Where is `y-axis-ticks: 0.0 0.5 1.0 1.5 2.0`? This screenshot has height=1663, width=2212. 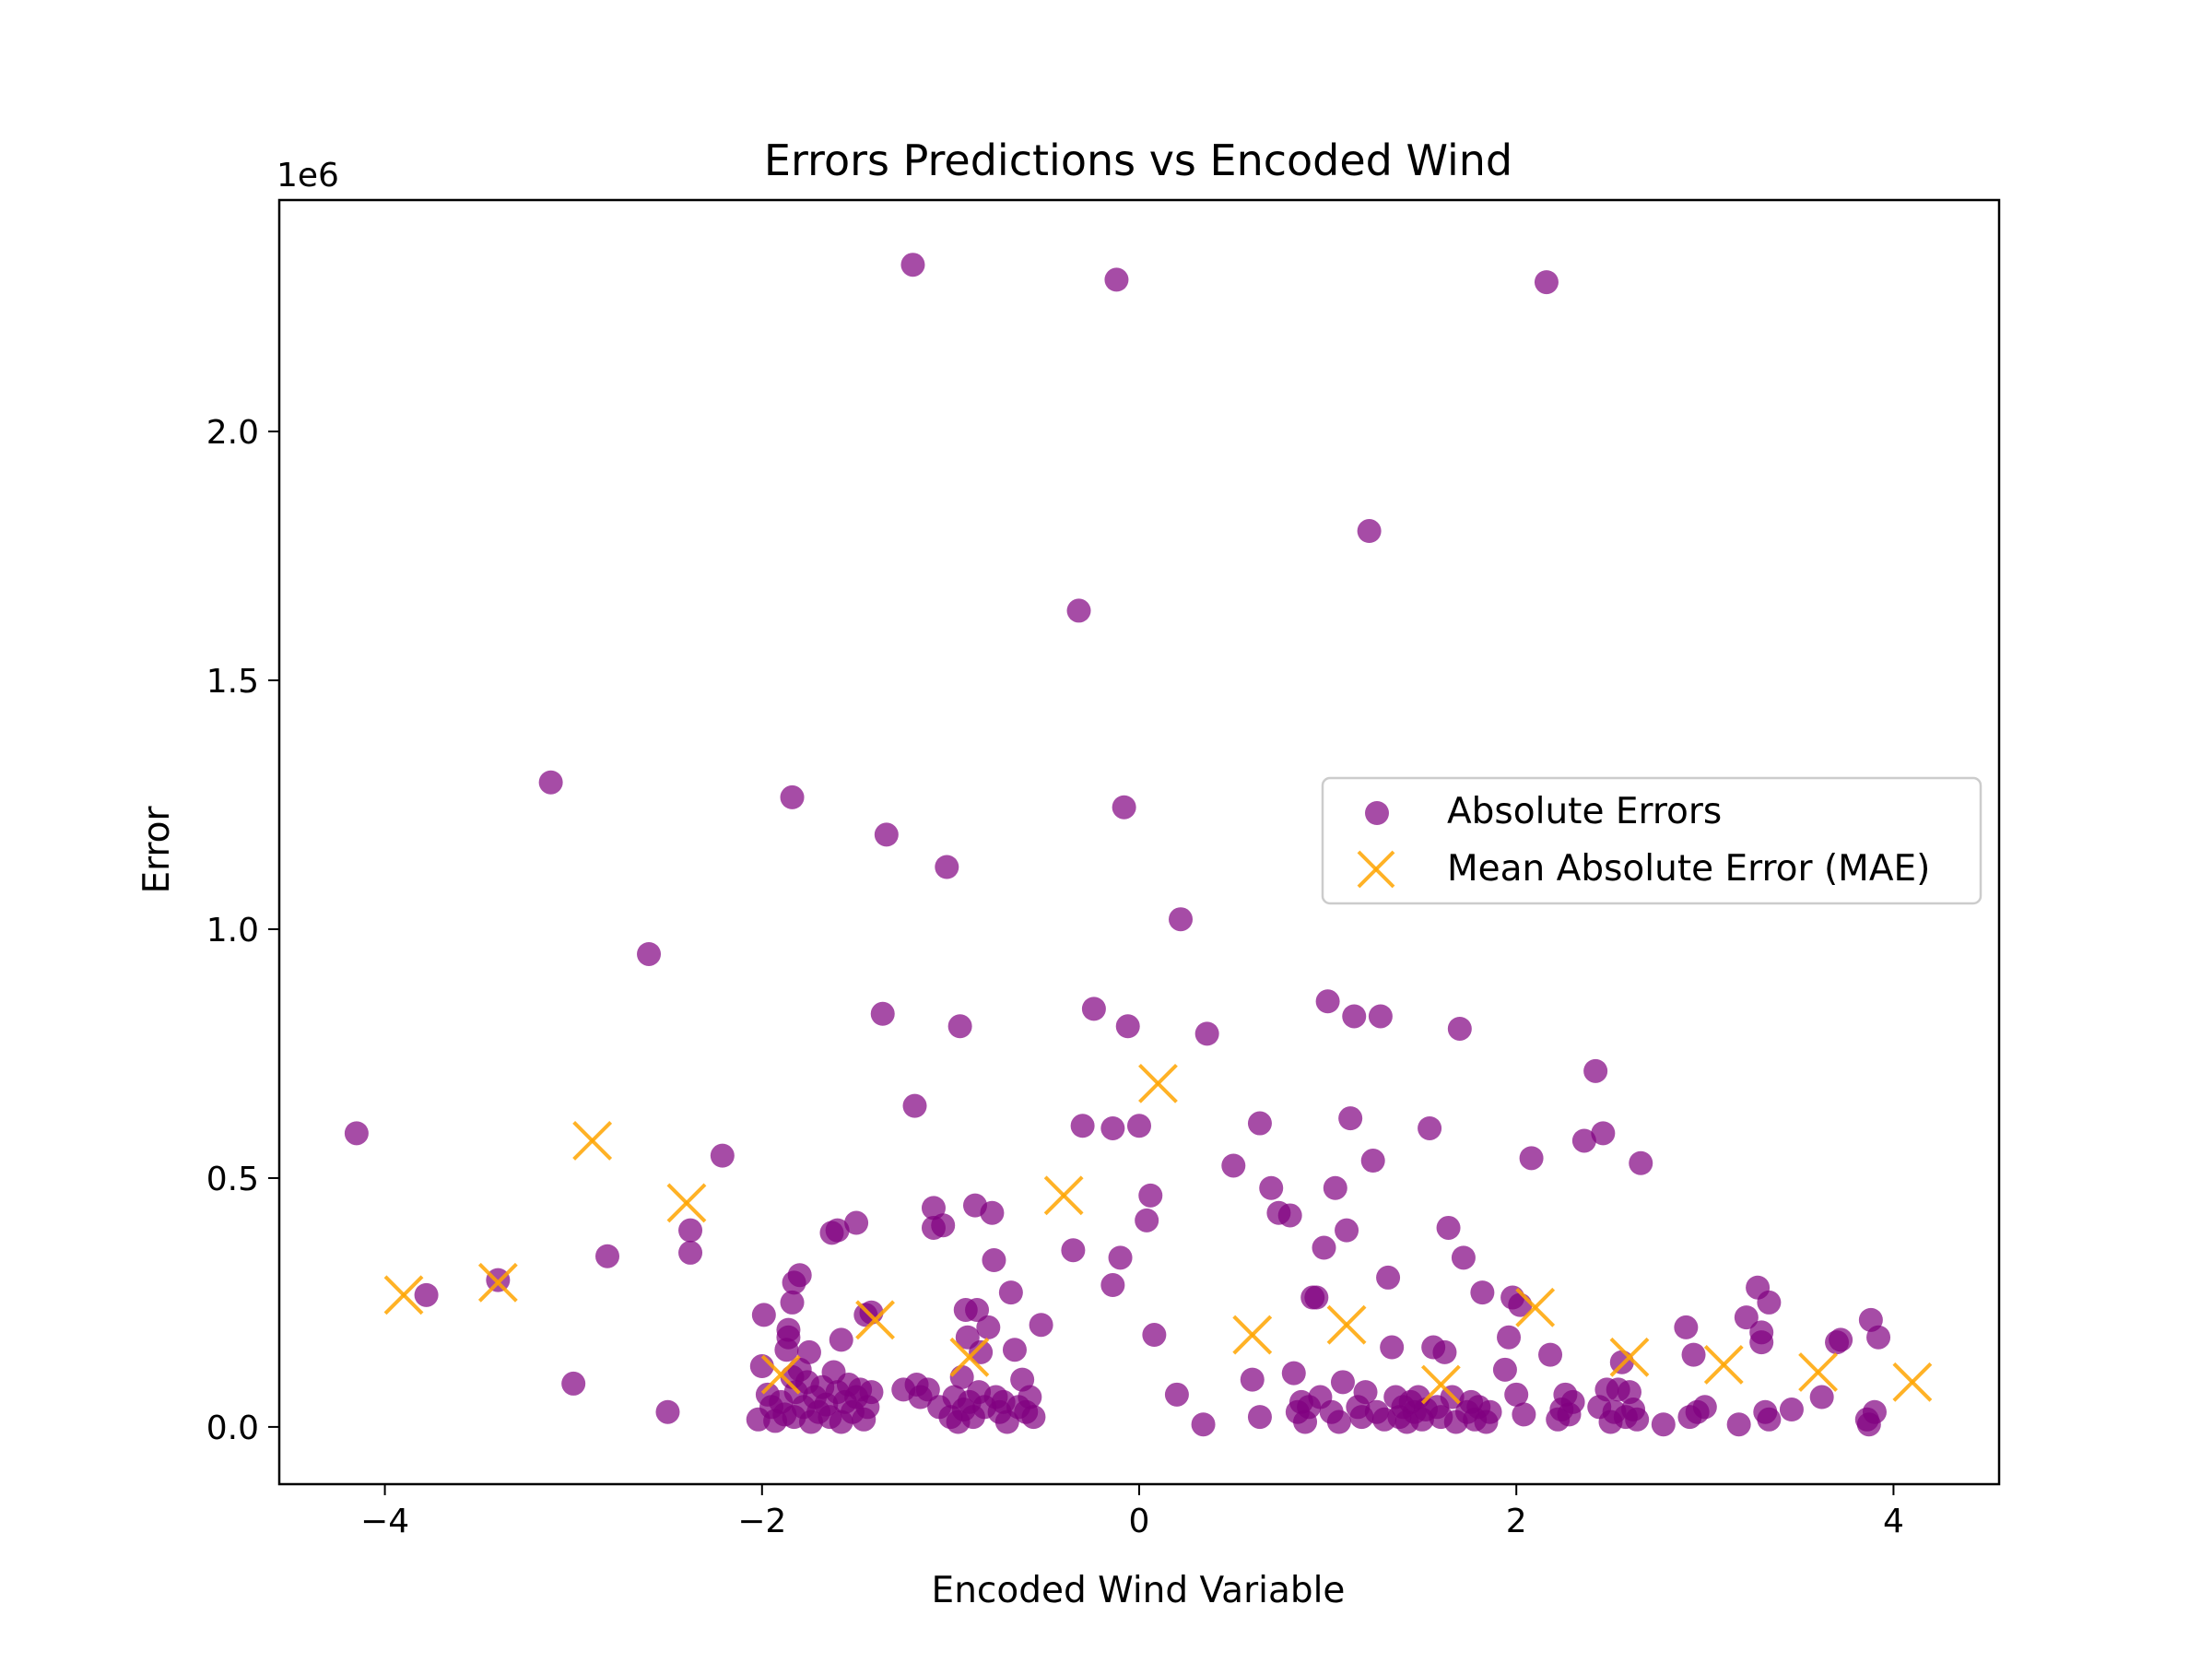 y-axis-ticks: 0.0 0.5 1.0 1.5 2.0 is located at coordinates (242, 930).